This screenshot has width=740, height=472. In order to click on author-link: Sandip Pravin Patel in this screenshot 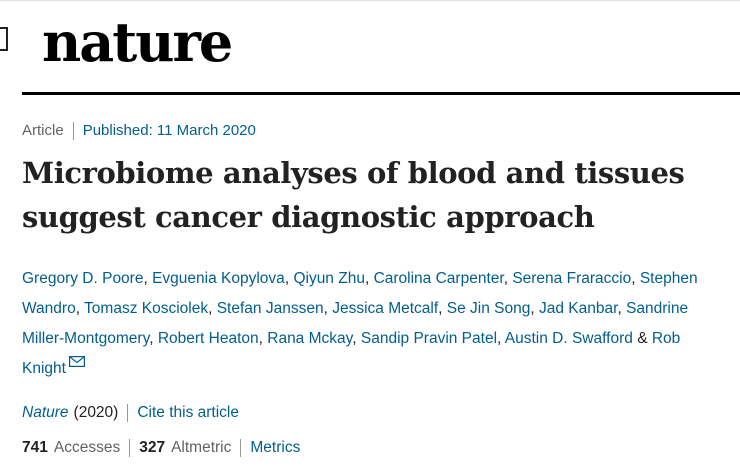, I will do `click(429, 338)`.